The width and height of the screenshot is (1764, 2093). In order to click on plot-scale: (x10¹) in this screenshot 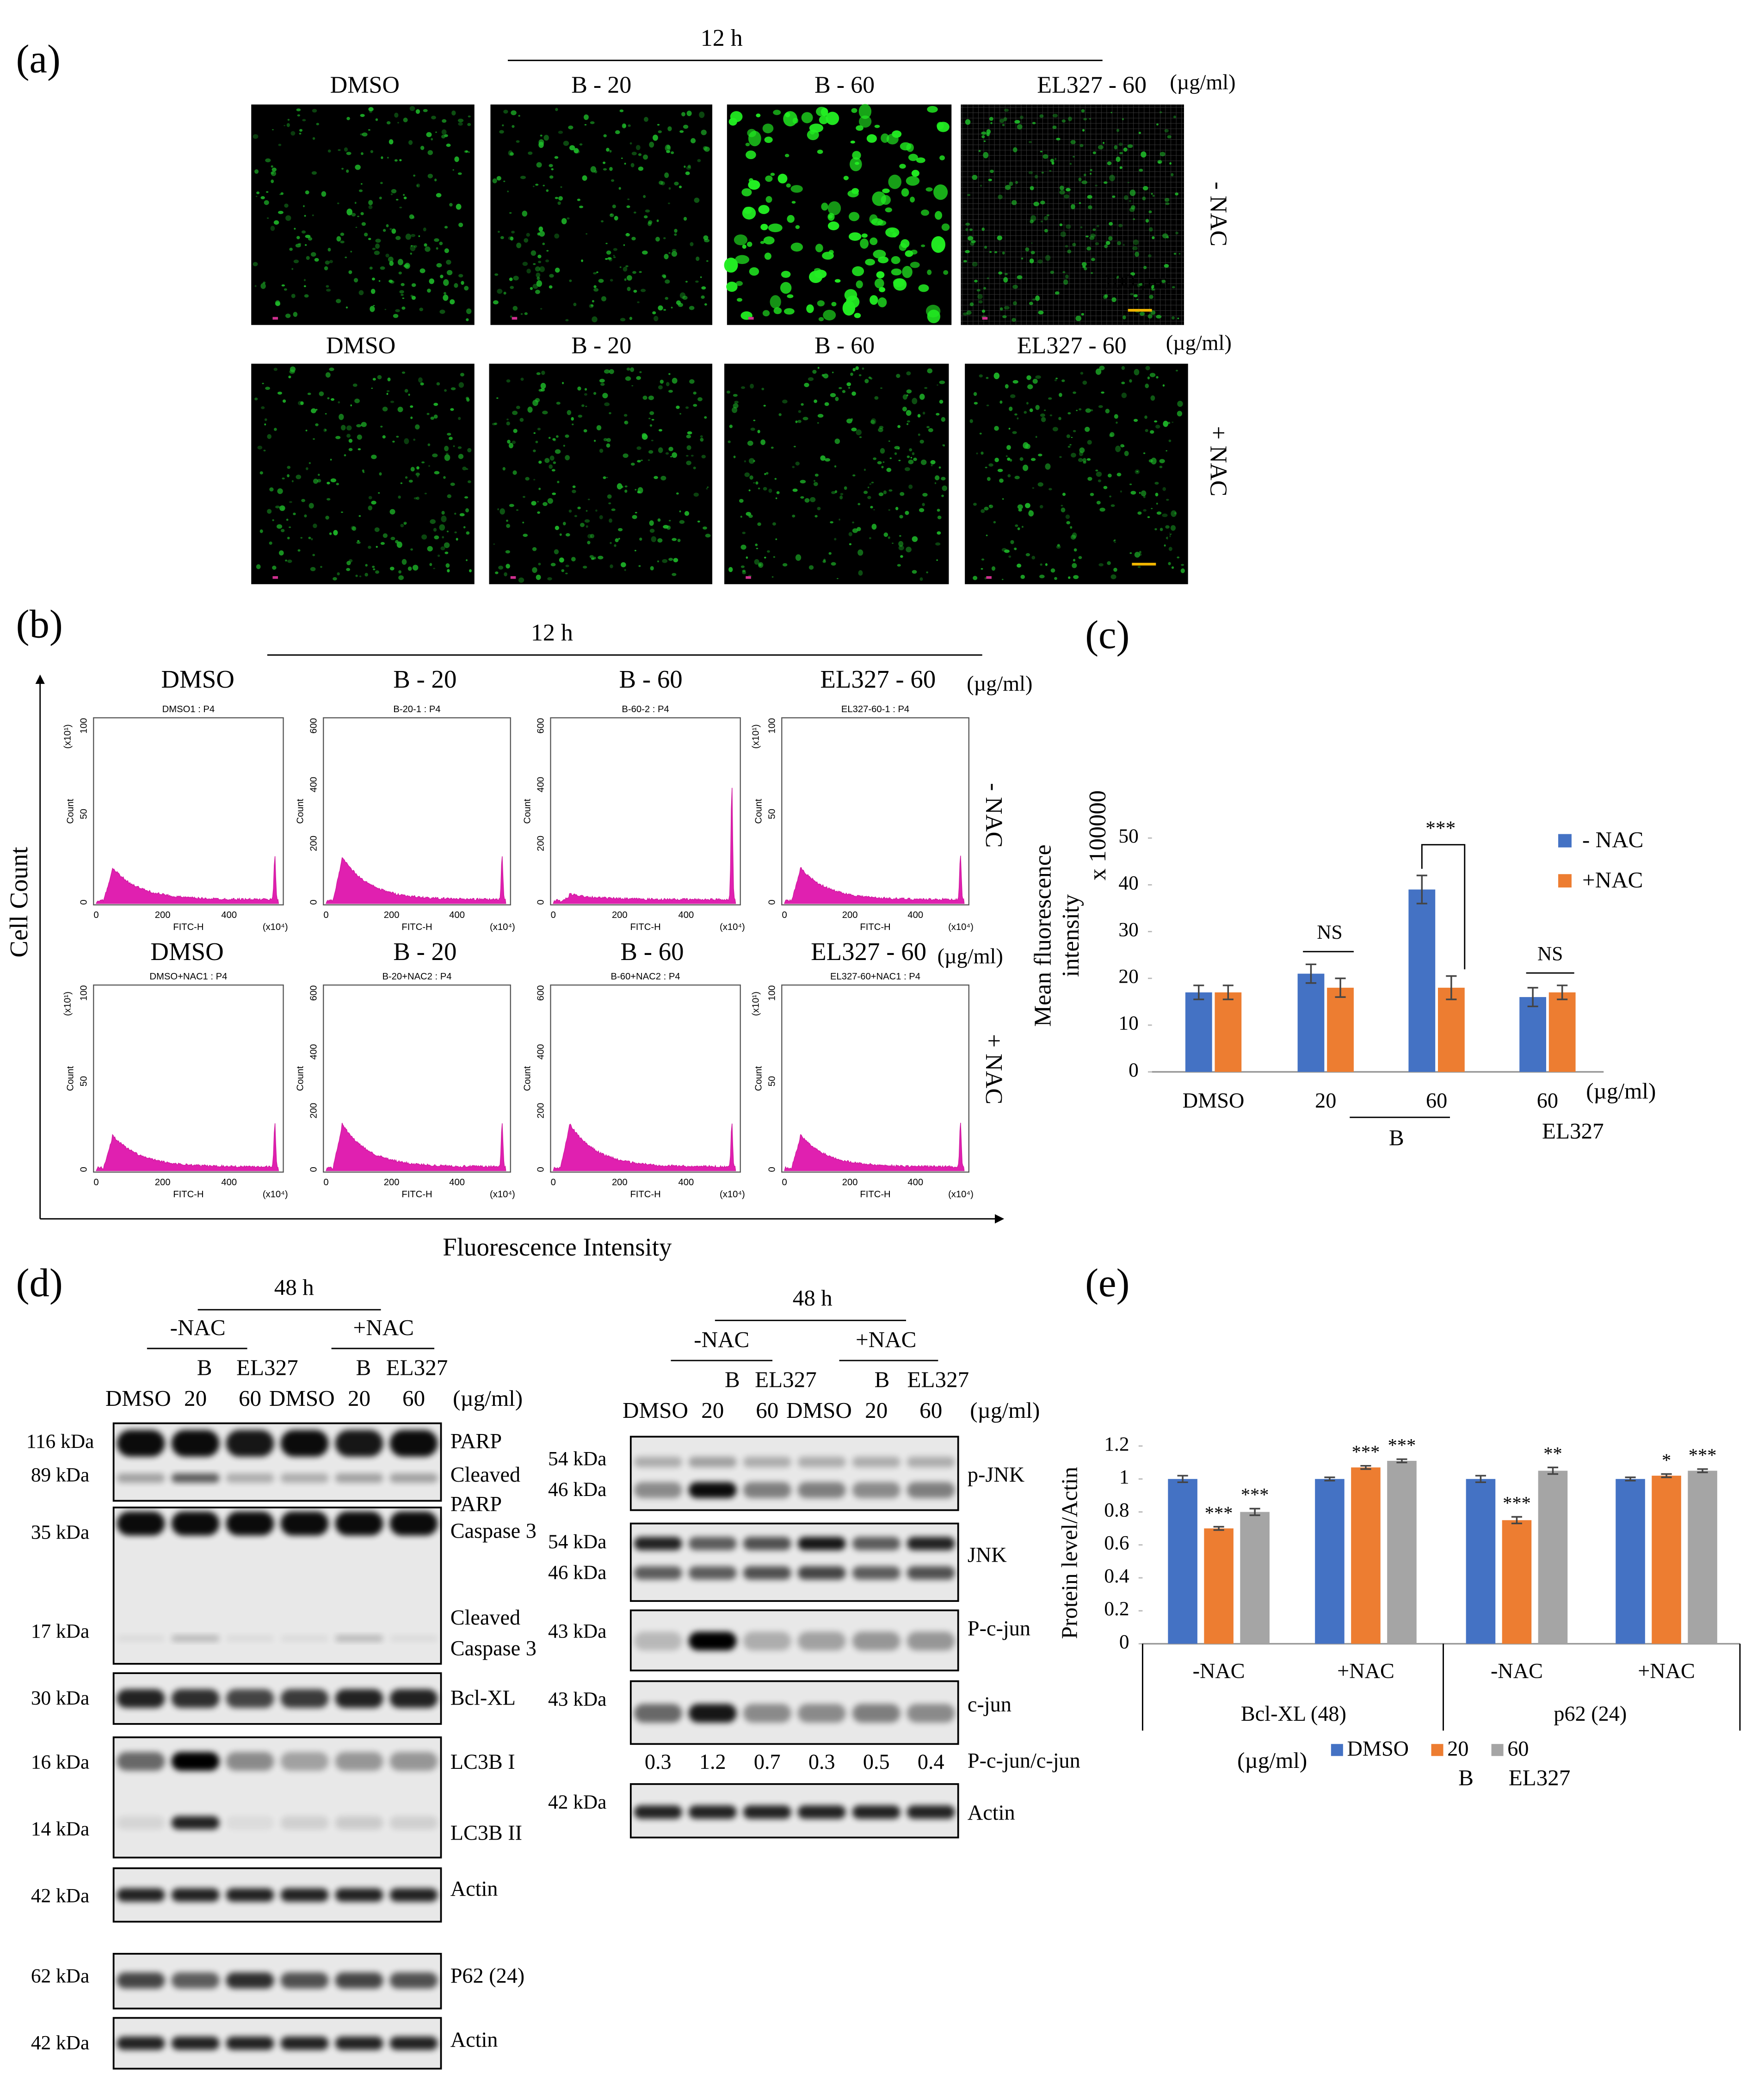, I will do `click(68, 736)`.